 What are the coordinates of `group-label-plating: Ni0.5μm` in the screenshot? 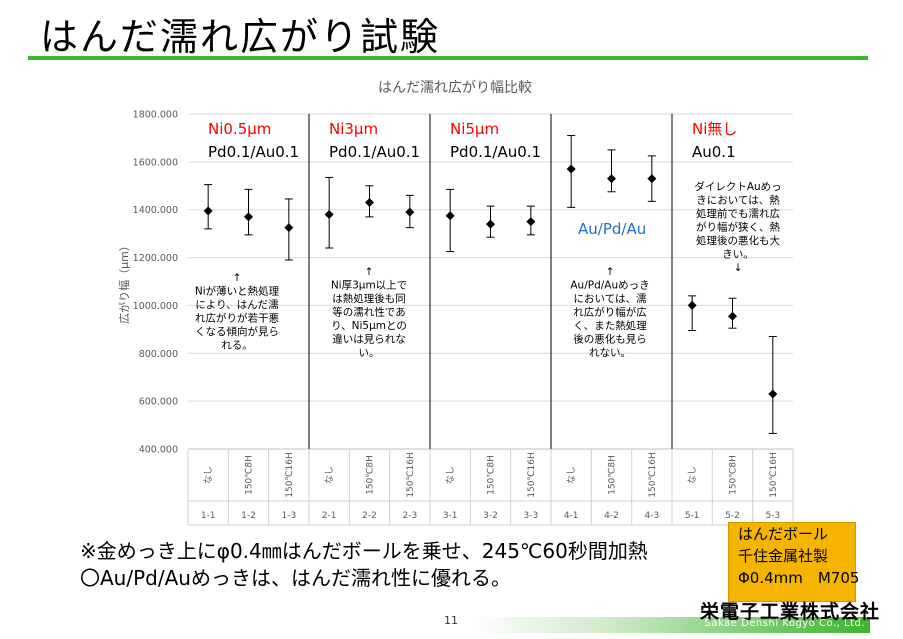 It's located at (239, 129).